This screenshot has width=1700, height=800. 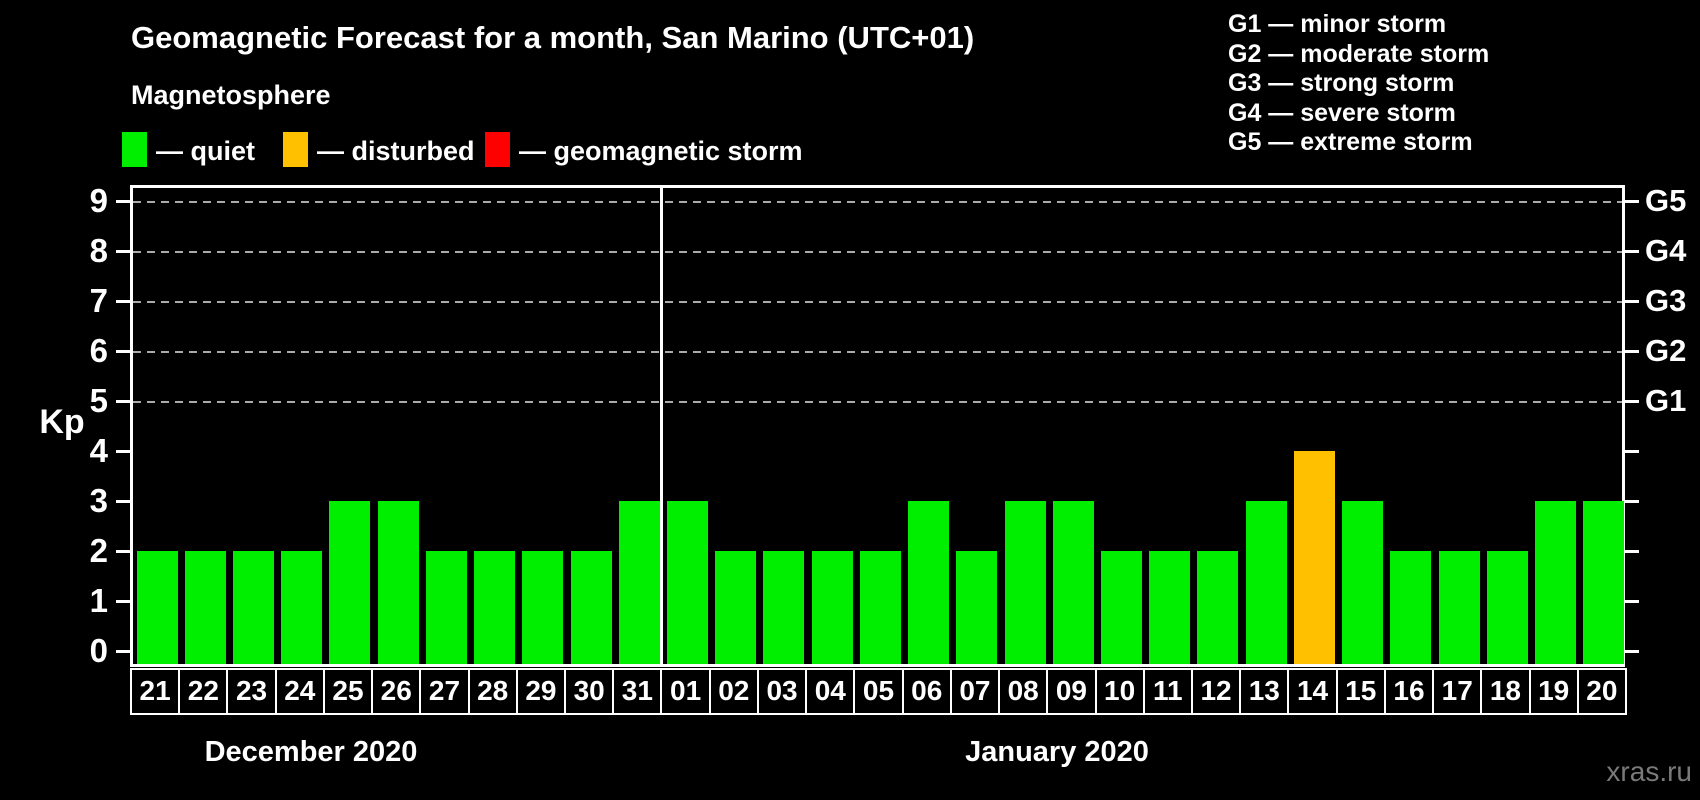 What do you see at coordinates (1312, 691) in the screenshot?
I see `day-label-14: 14` at bounding box center [1312, 691].